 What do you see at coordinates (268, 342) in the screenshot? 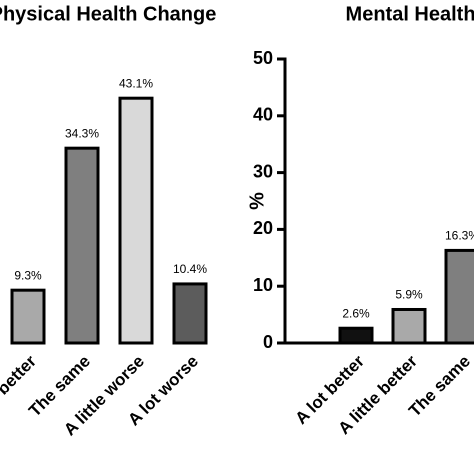
I see `y-tick-label: 0` at bounding box center [268, 342].